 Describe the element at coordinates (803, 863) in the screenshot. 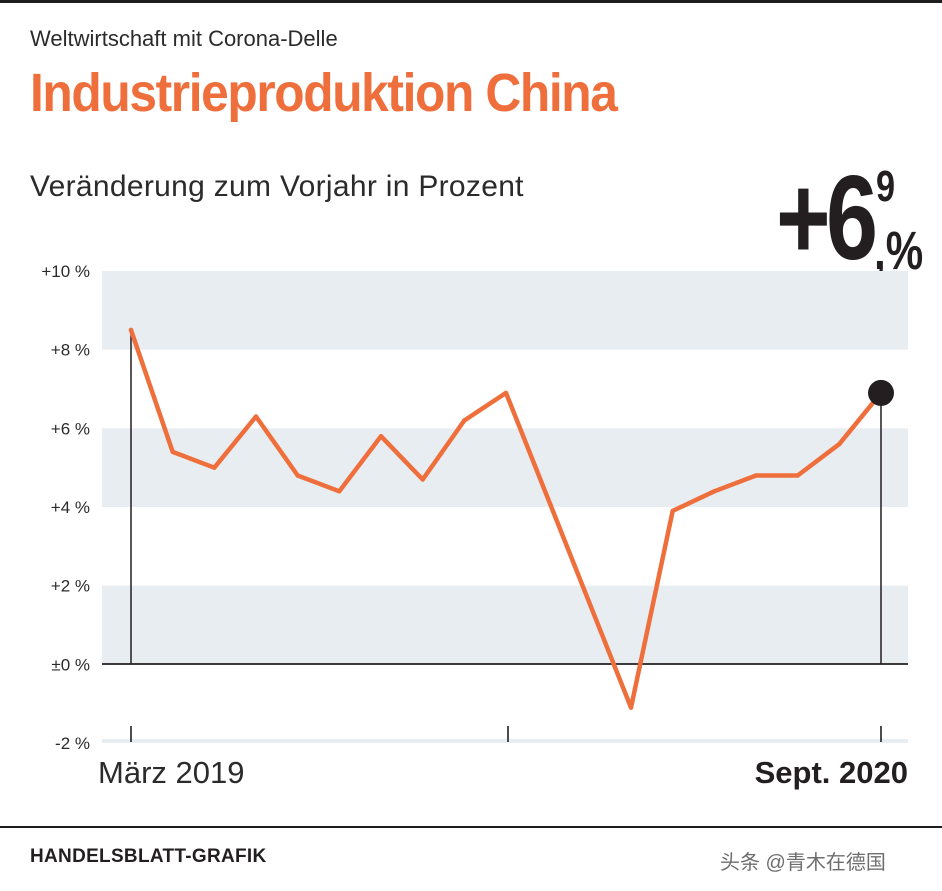

I see `watermark: 头条 @青木在德国` at that location.